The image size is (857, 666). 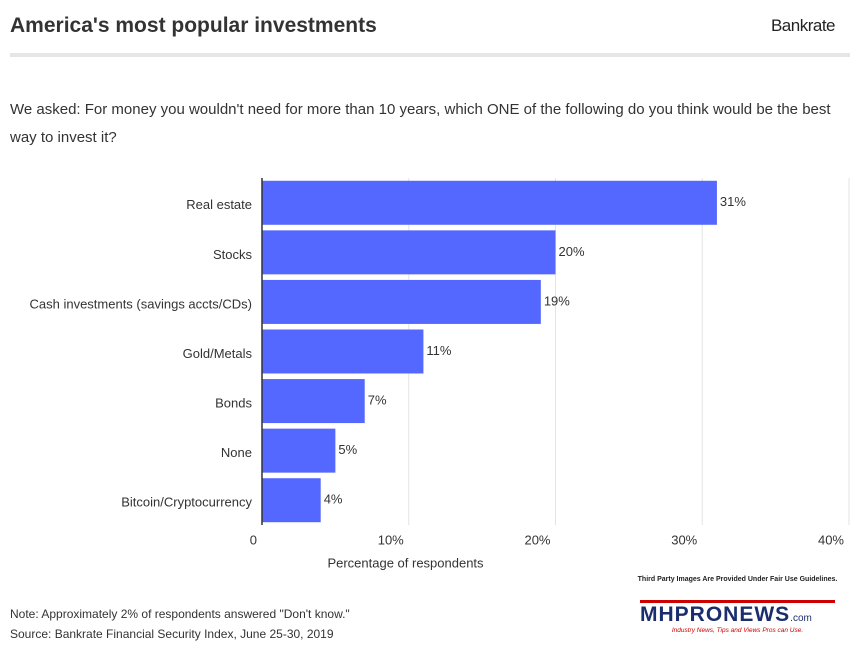 What do you see at coordinates (193, 25) in the screenshot?
I see `chart-title: America's most popular investments` at bounding box center [193, 25].